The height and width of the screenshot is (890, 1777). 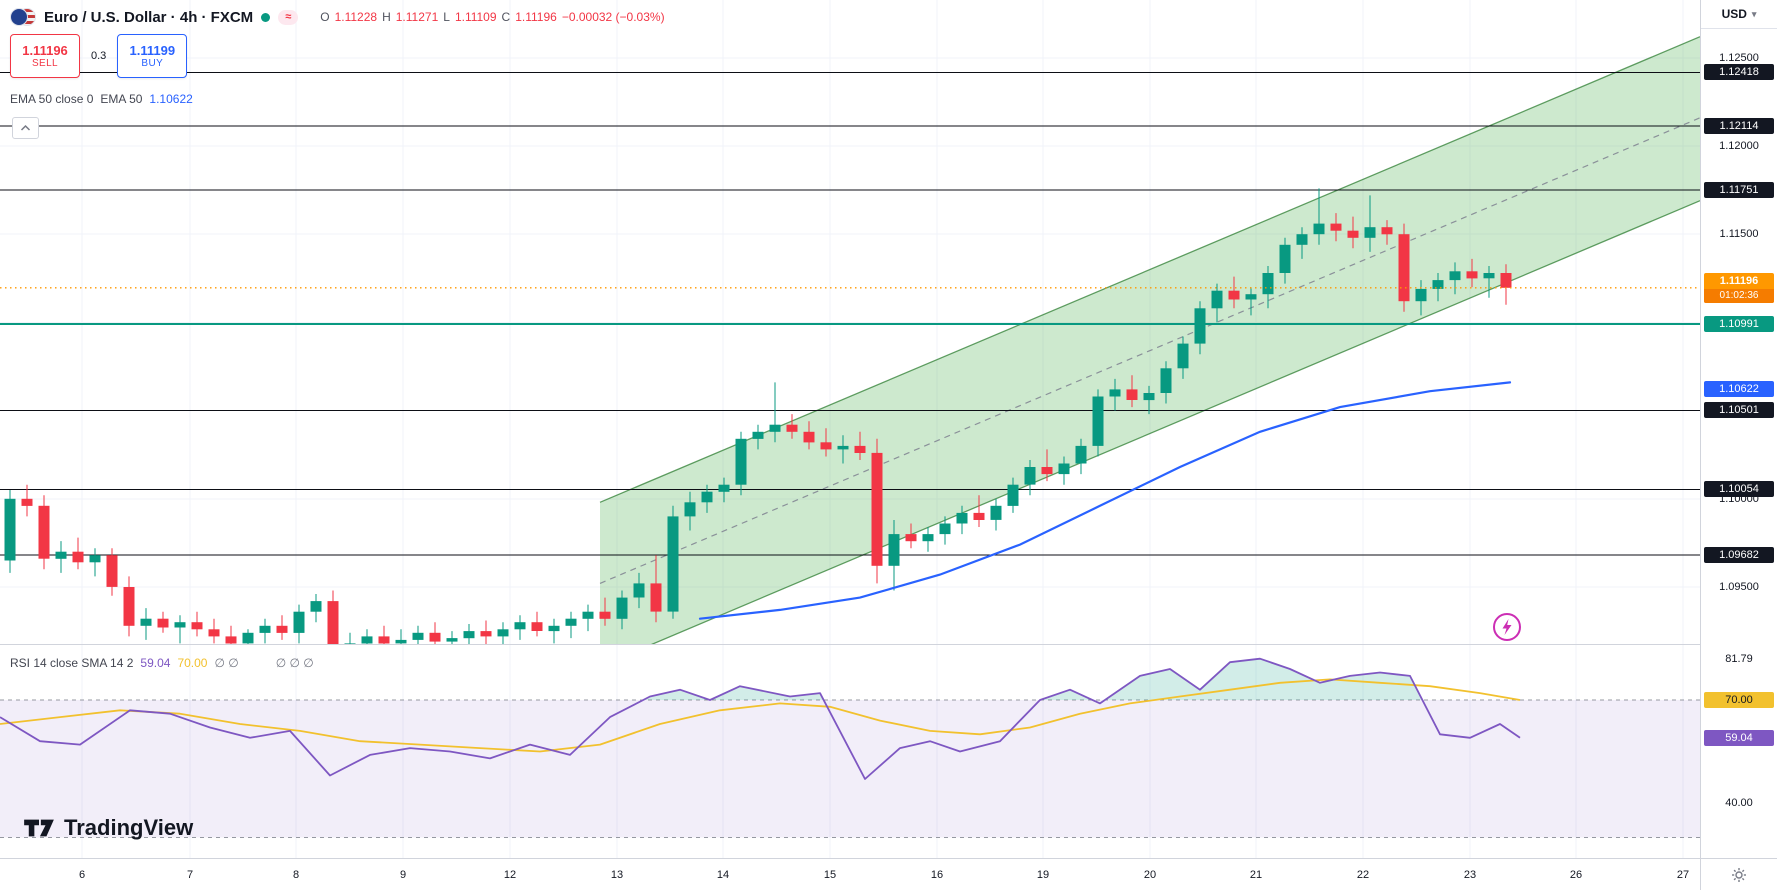 What do you see at coordinates (129, 827) in the screenshot?
I see `tradingview-logo-text: TradingView` at bounding box center [129, 827].